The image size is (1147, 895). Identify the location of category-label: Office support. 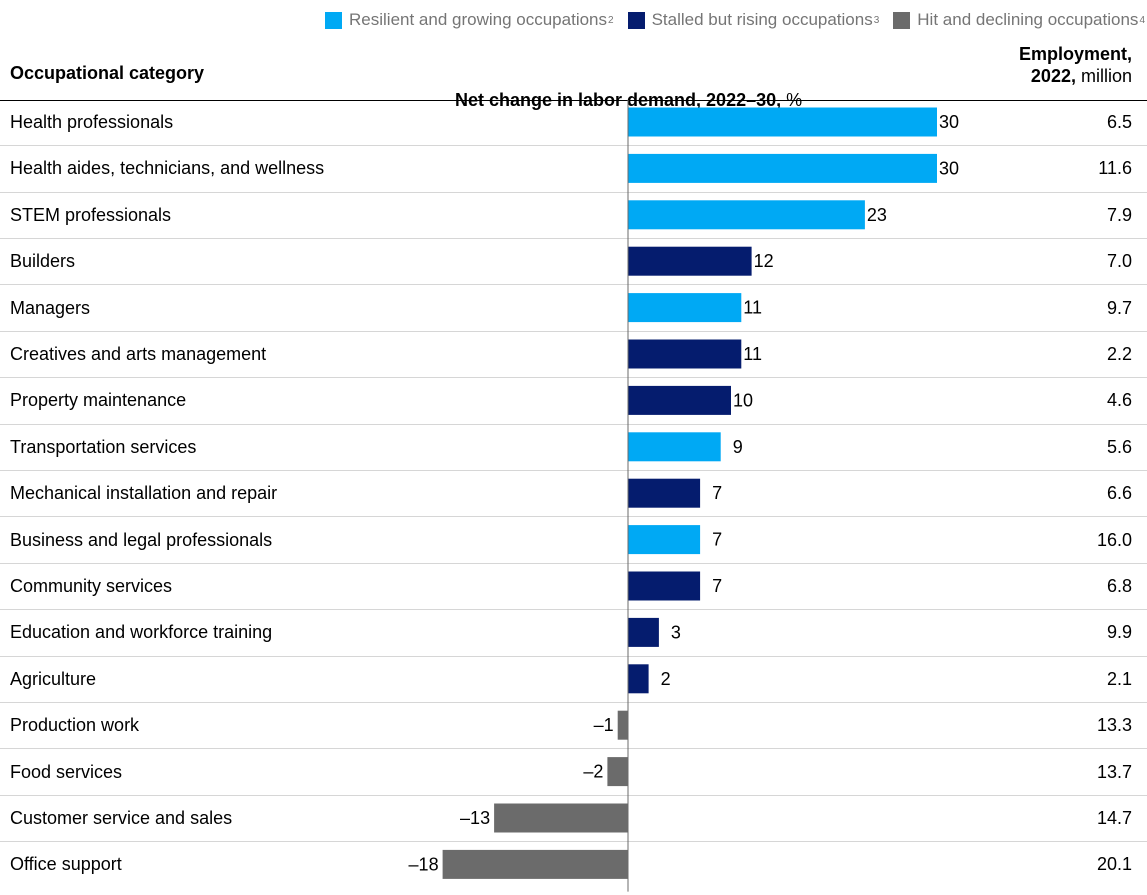
(66, 864).